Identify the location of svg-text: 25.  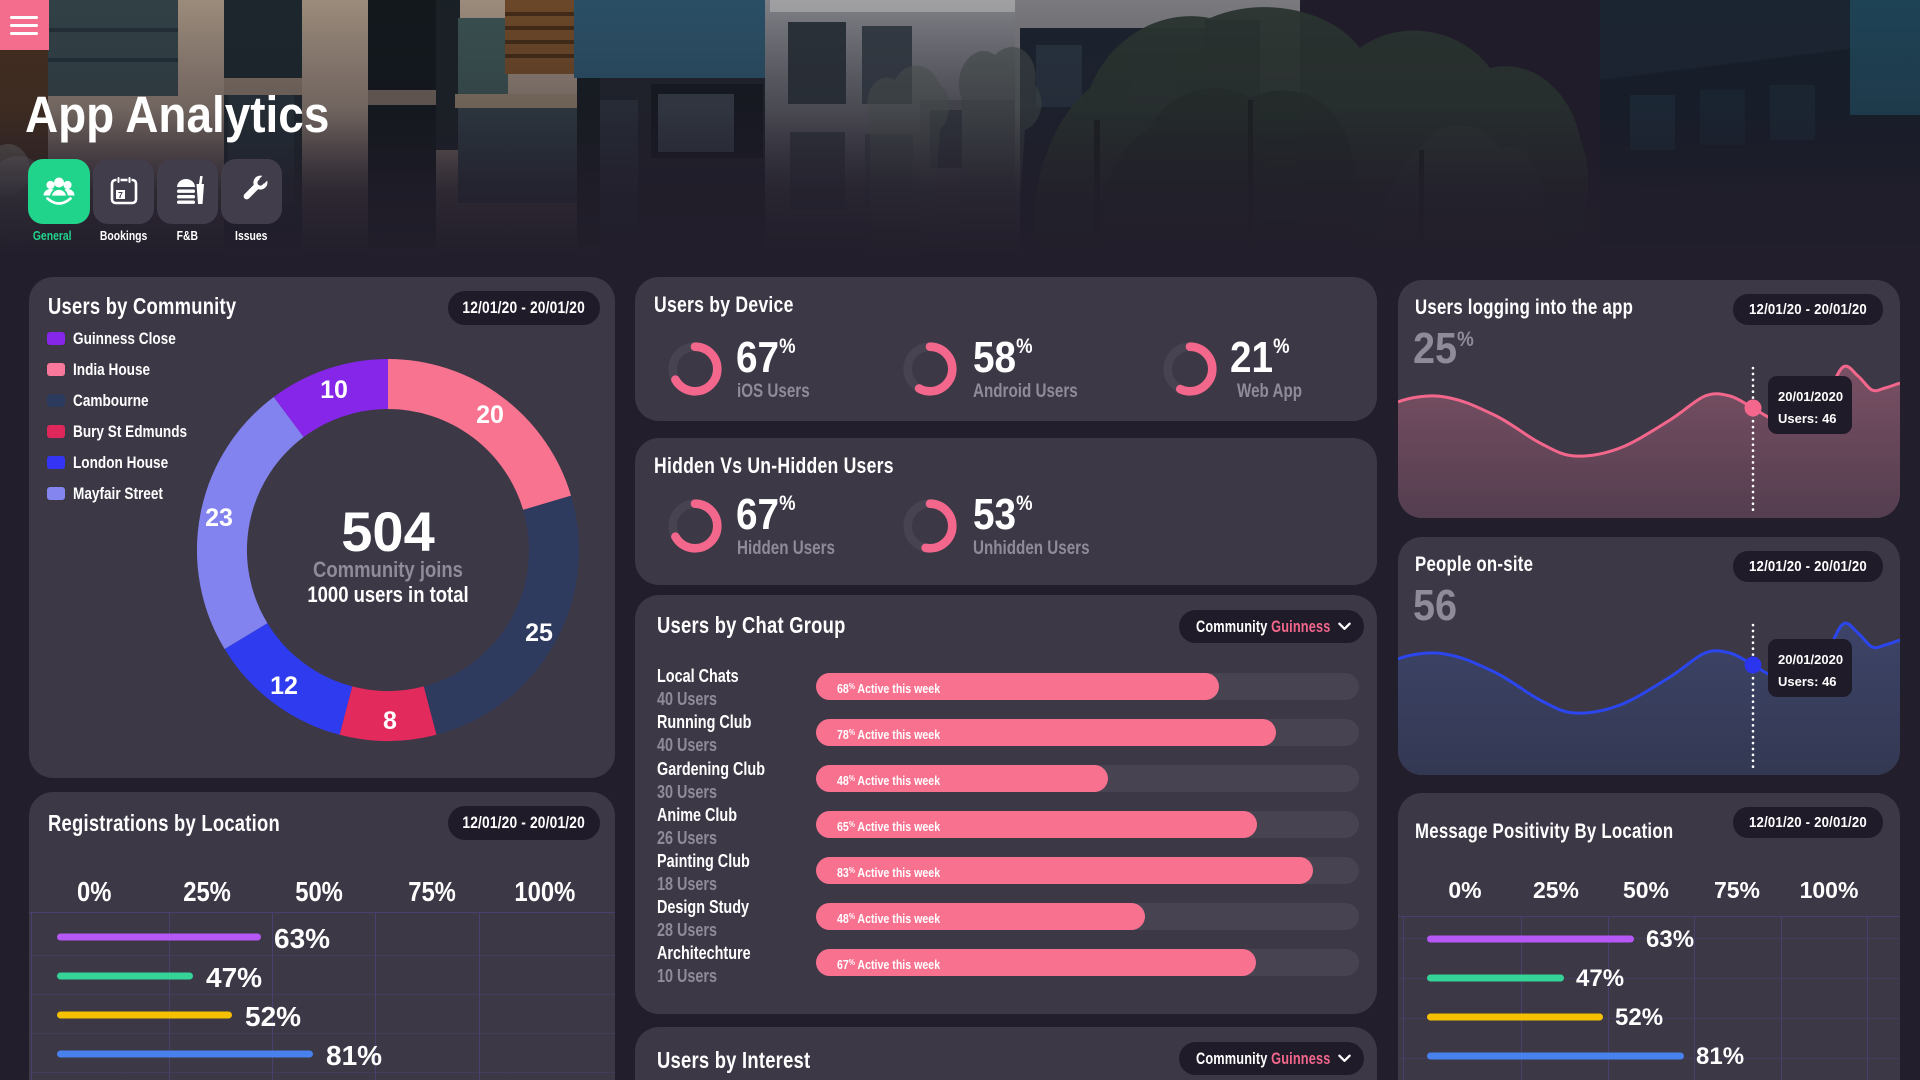
(539, 633).